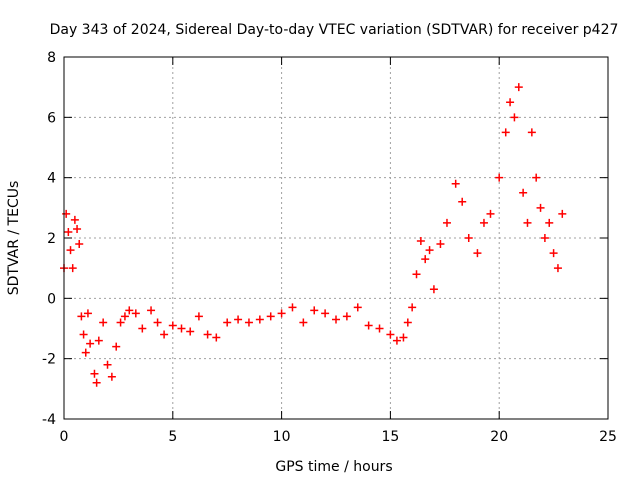 This screenshot has height=480, width=640. What do you see at coordinates (51, 239) in the screenshot?
I see `y-tick-label: 2` at bounding box center [51, 239].